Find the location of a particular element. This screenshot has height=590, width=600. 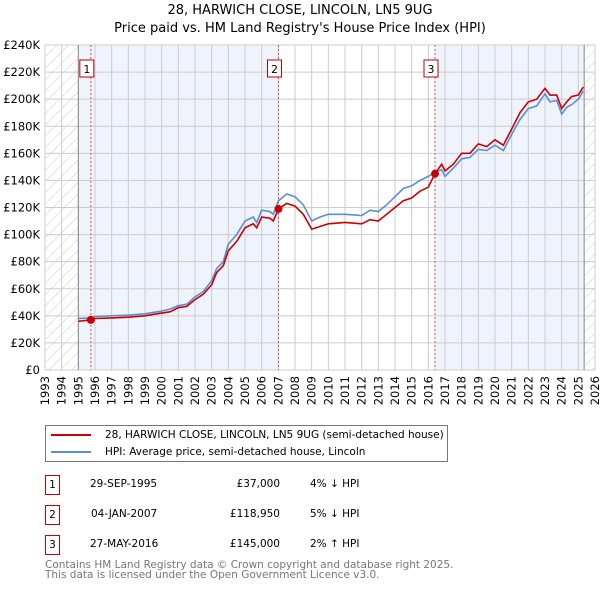

sale-label: 1 is located at coordinates (86, 69).